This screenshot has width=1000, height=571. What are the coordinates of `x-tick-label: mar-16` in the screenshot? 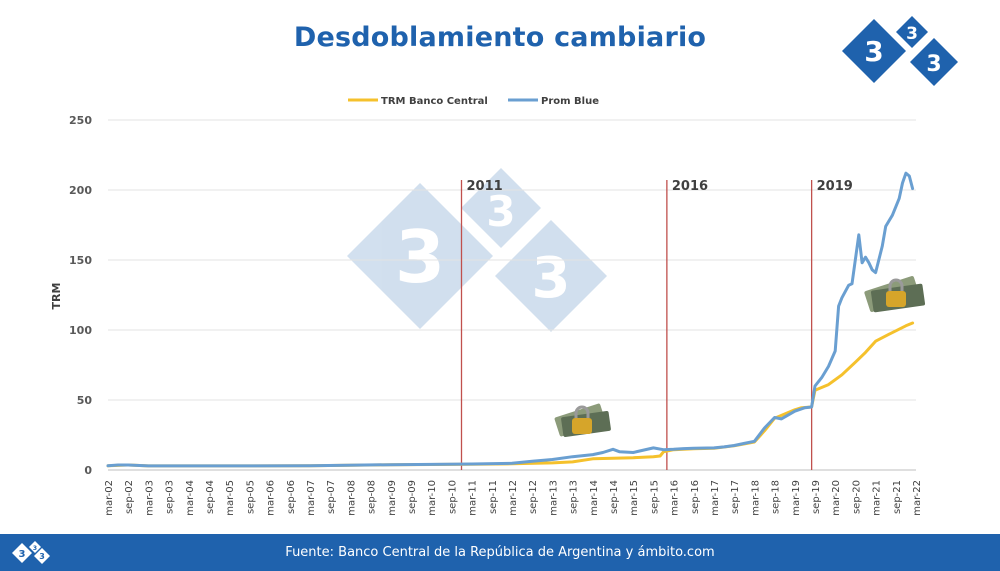 It's located at (675, 498).